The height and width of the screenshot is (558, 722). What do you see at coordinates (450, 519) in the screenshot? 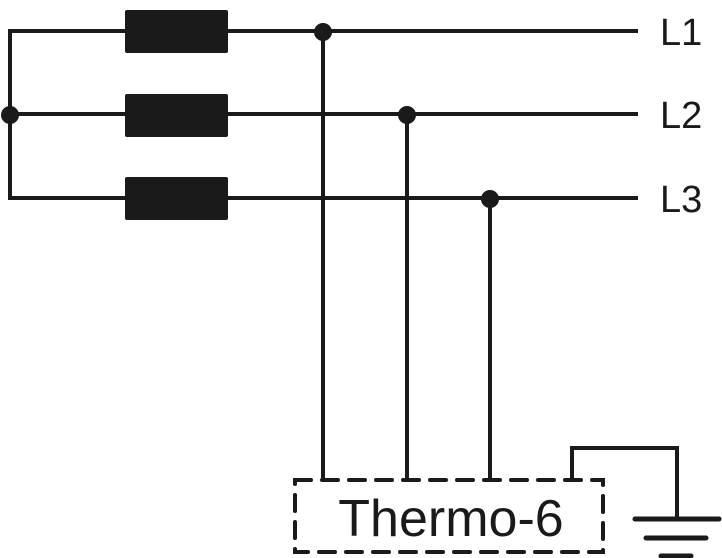
I see `device-label: Thermo-6` at bounding box center [450, 519].